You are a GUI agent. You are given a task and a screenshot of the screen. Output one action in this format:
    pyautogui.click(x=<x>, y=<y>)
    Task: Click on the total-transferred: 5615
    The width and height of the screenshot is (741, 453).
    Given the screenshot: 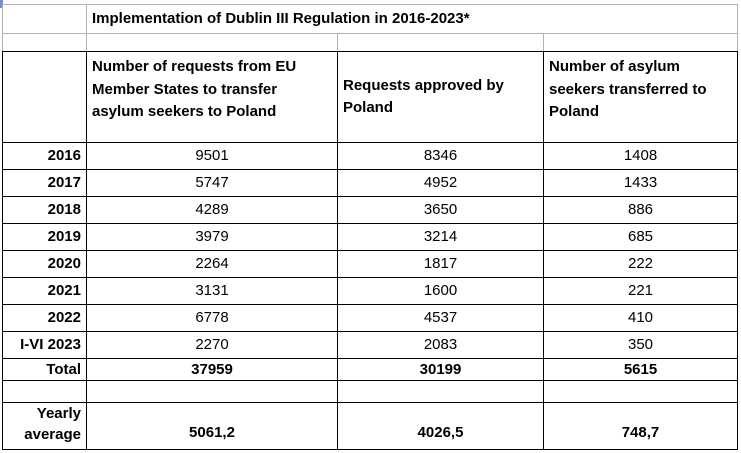 What is the action you would take?
    pyautogui.click(x=640, y=369)
    